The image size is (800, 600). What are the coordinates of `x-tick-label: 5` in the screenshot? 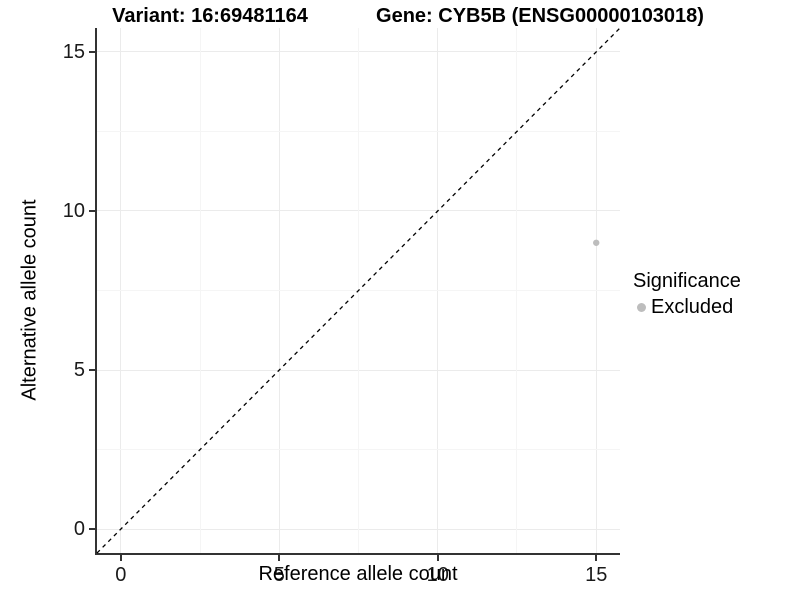 It's located at (279, 575).